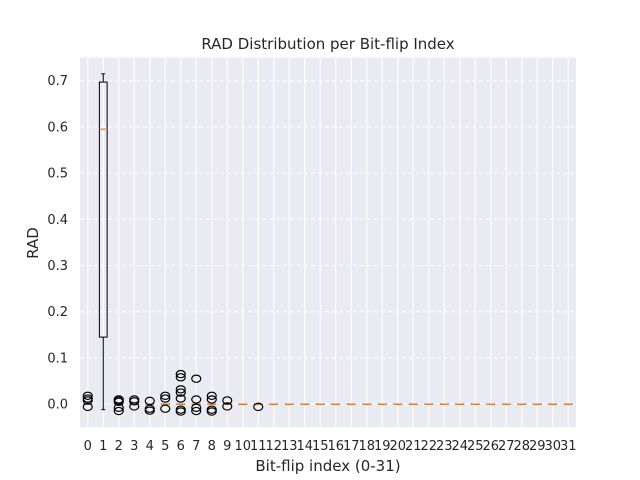 The height and width of the screenshot is (480, 640). Describe the element at coordinates (57, 405) in the screenshot. I see `y-tick-label: 0.0` at that location.